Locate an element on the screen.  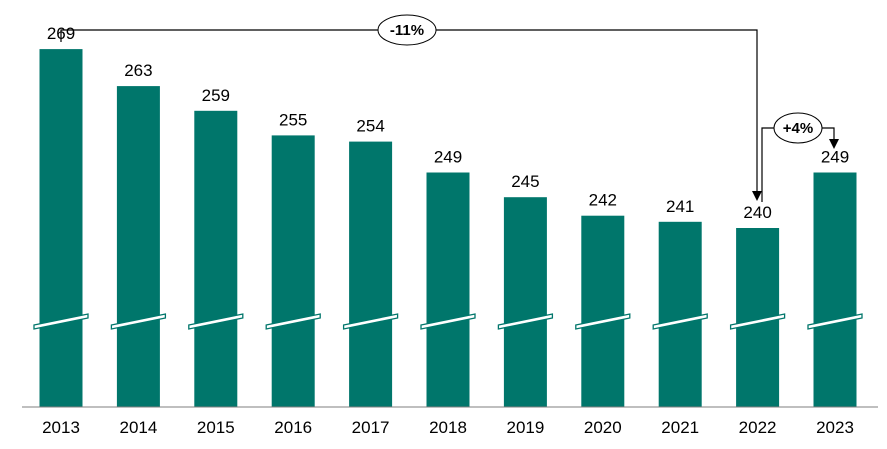
change-label-short: +4% is located at coordinates (798, 128).